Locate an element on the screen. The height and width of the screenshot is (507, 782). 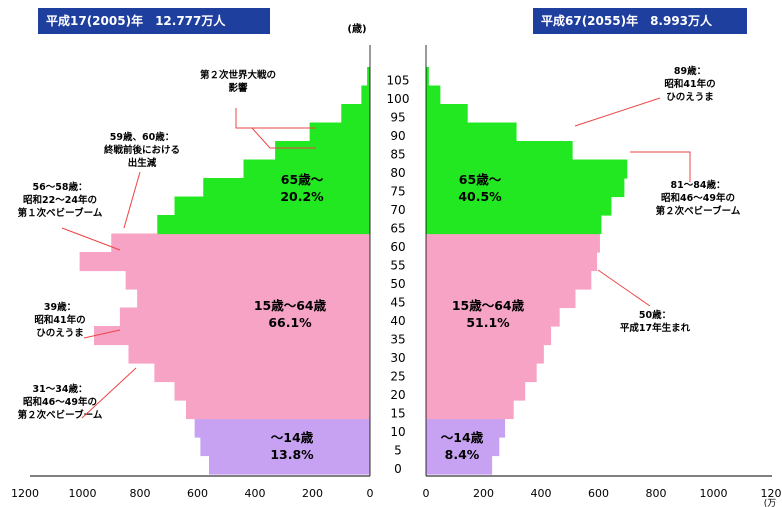
right-annotation-text: ひのえうま is located at coordinates (690, 97).